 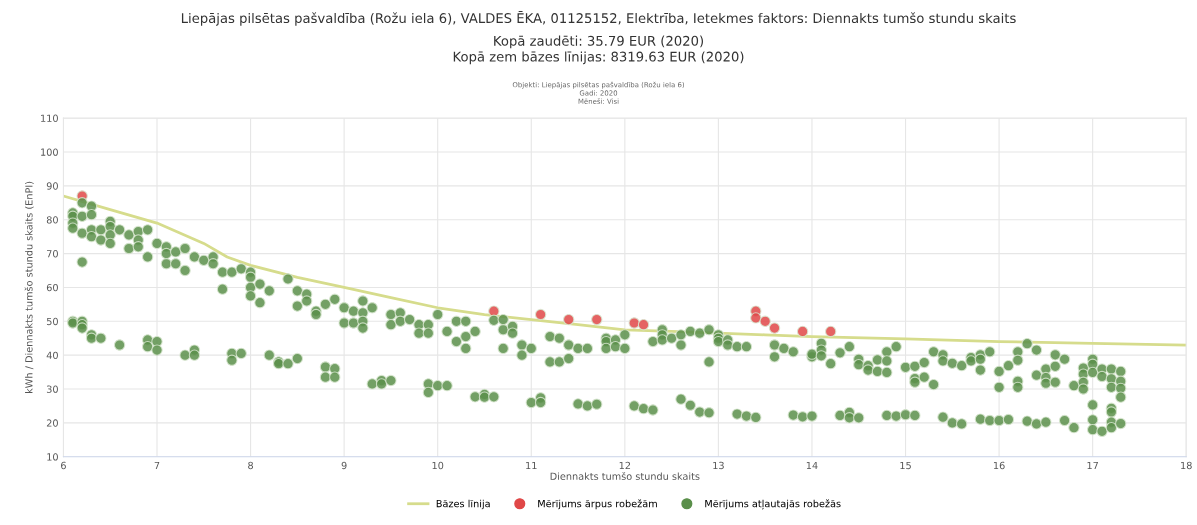 What do you see at coordinates (49, 152) in the screenshot?
I see `y-tick-label: 100` at bounding box center [49, 152].